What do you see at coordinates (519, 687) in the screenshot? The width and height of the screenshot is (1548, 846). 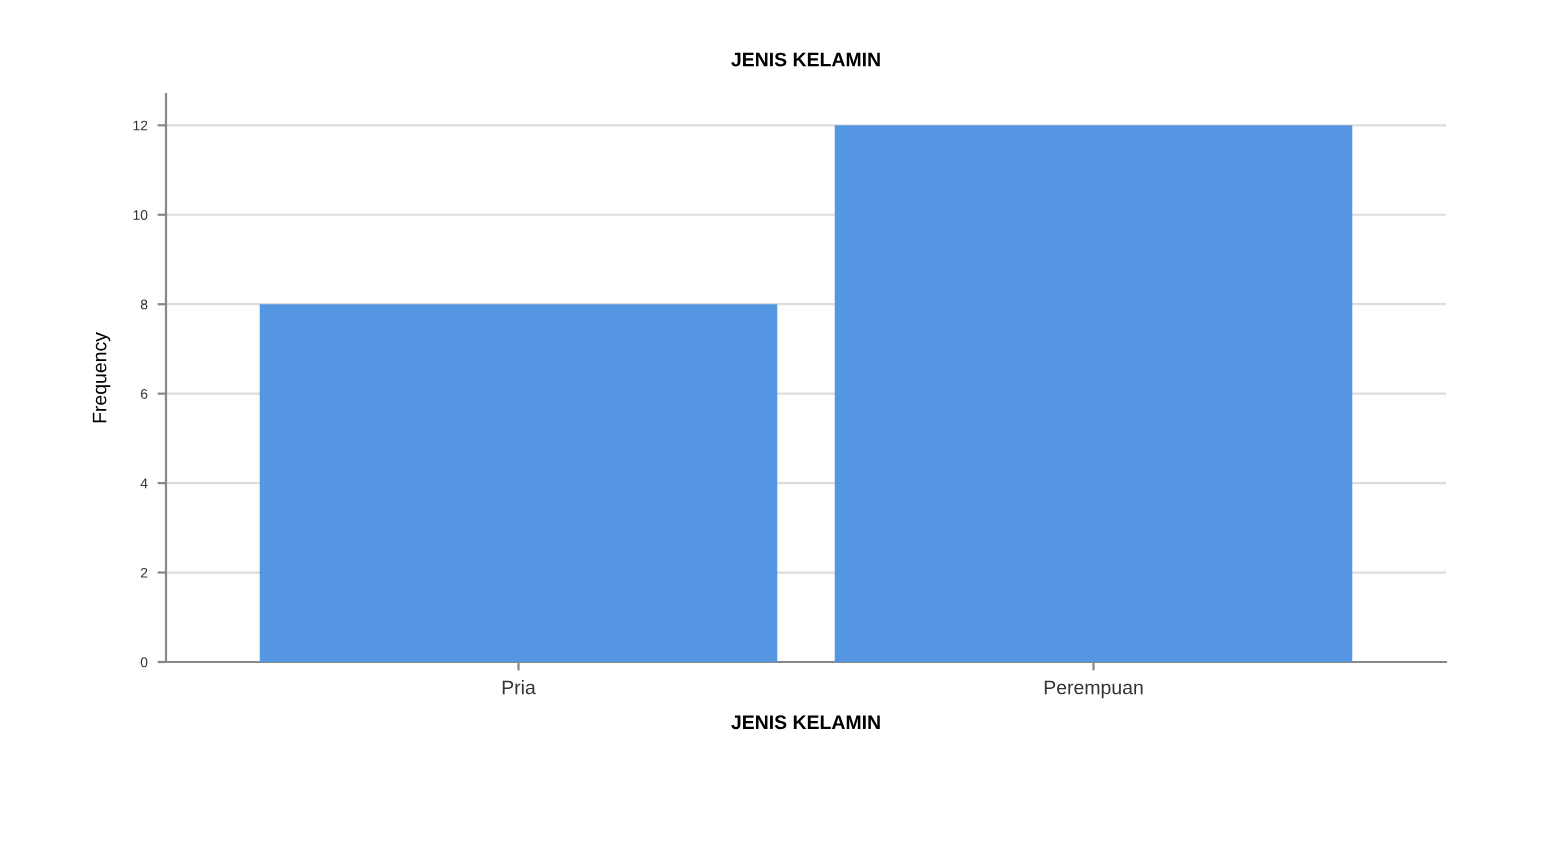 I see `x-tick-label: Pria` at bounding box center [519, 687].